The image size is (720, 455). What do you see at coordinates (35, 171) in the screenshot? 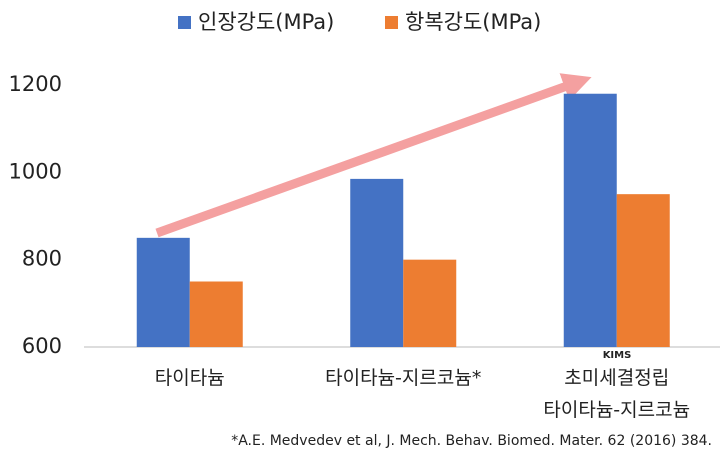
I see `y-tick-label: 1000` at bounding box center [35, 171].